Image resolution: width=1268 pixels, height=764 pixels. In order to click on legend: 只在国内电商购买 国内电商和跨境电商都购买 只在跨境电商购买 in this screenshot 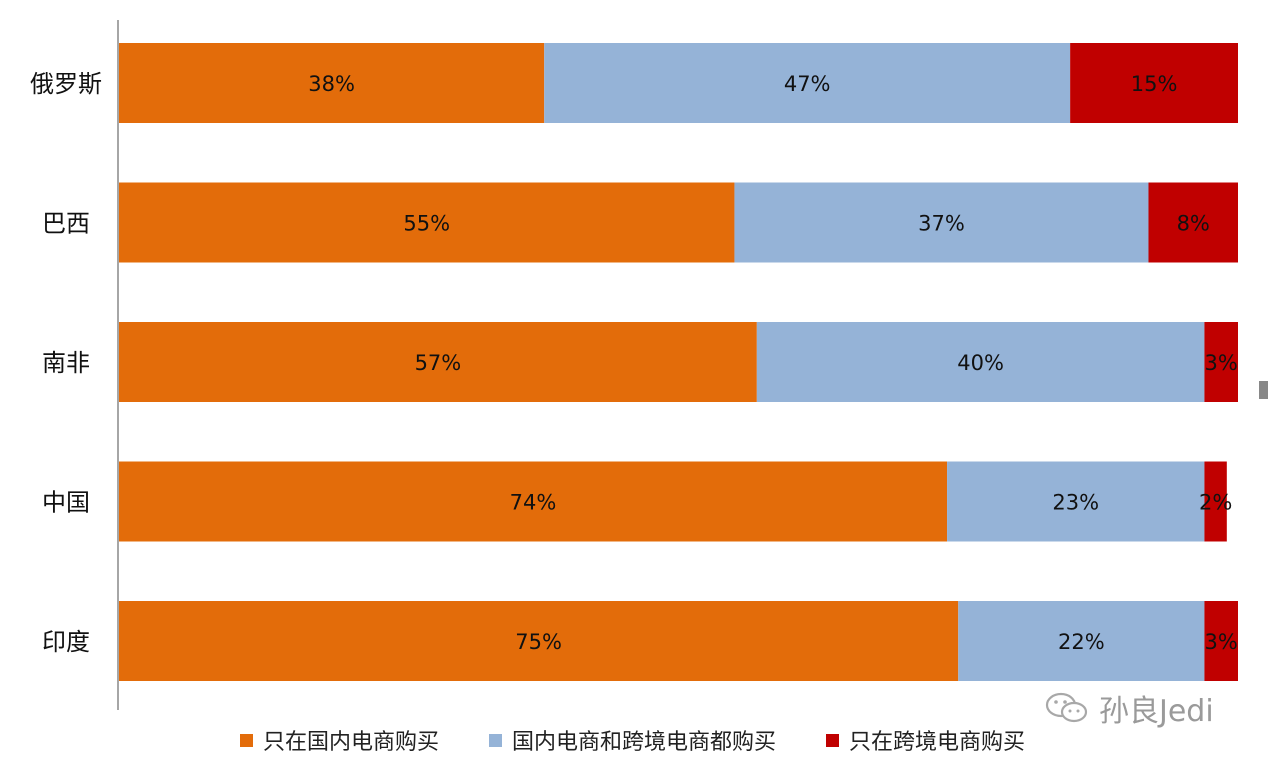, I will do `click(657, 740)`.